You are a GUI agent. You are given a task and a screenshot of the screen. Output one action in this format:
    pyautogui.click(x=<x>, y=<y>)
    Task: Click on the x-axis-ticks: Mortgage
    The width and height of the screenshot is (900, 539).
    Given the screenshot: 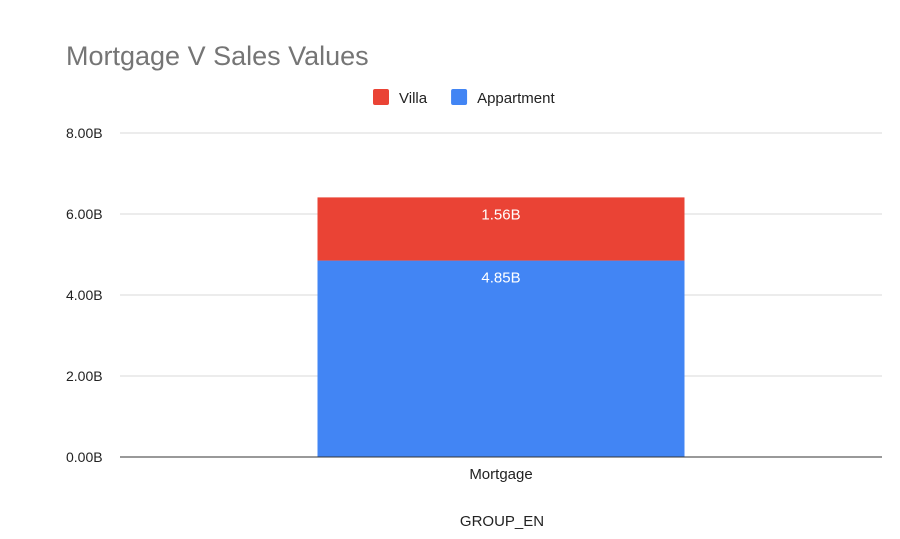 What is the action you would take?
    pyautogui.click(x=500, y=474)
    